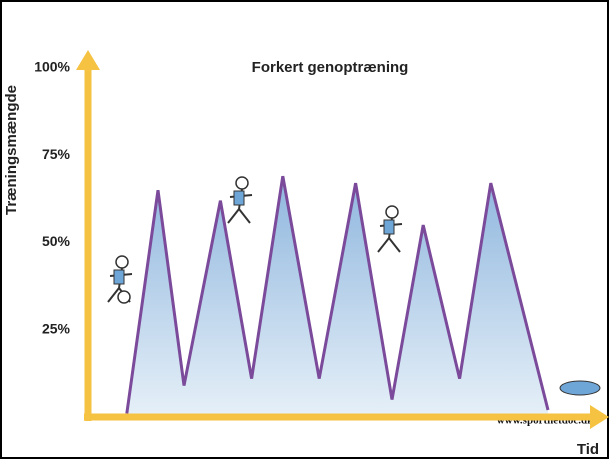  What do you see at coordinates (56, 328) in the screenshot?
I see `y-tick-label: 25%` at bounding box center [56, 328].